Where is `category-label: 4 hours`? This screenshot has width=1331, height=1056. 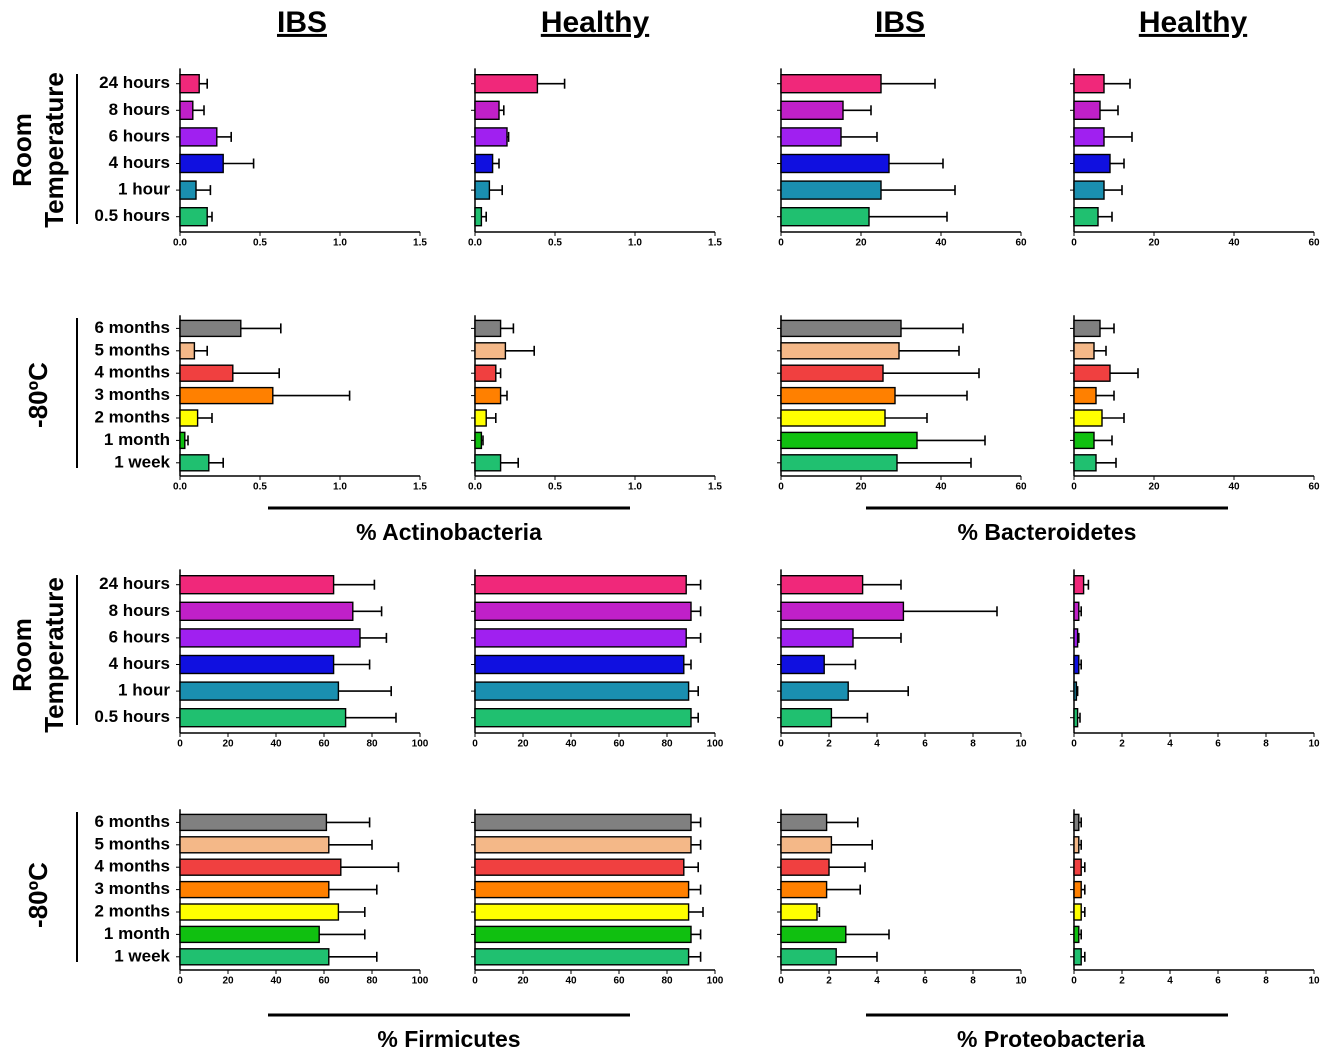
category-label: 4 hours is located at coordinates (139, 162).